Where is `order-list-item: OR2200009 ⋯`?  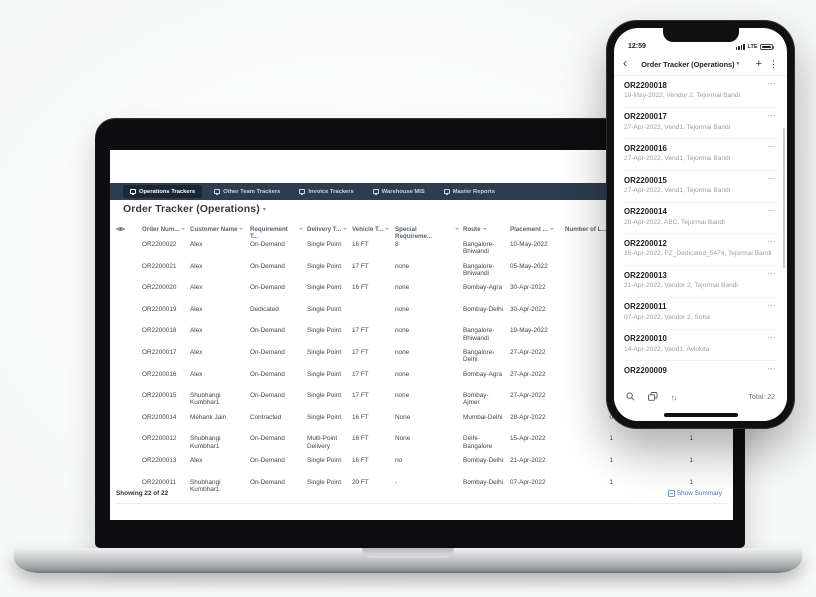
order-list-item: OR2200009 ⋯ is located at coordinates (700, 373).